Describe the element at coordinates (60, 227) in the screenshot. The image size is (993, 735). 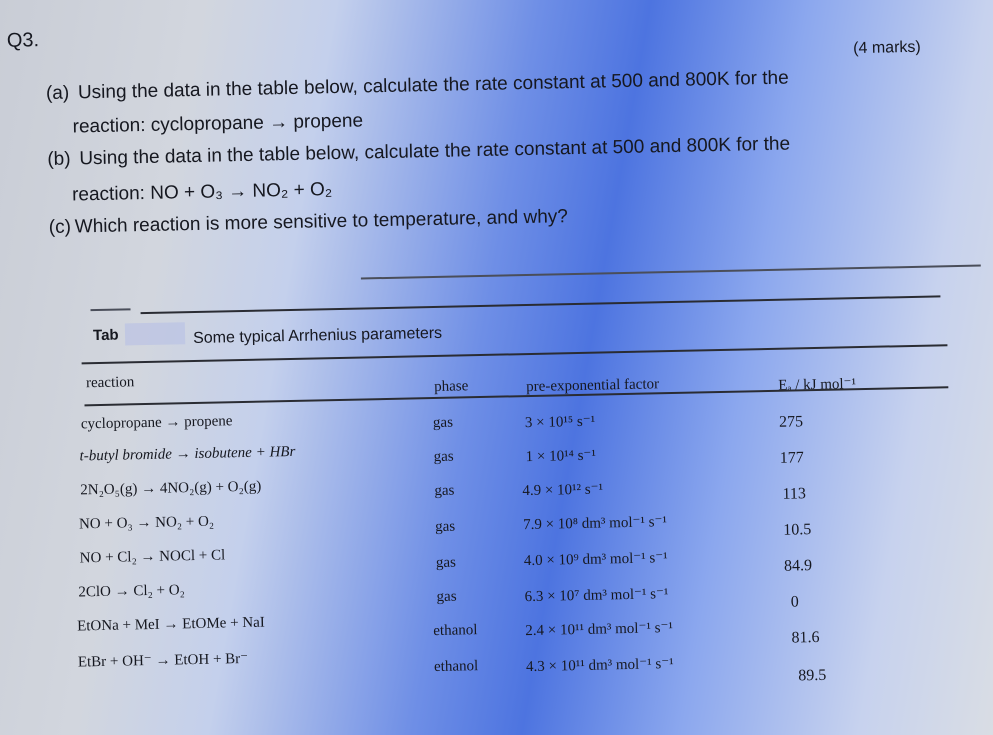
I see `part-c-label: (c)` at that location.